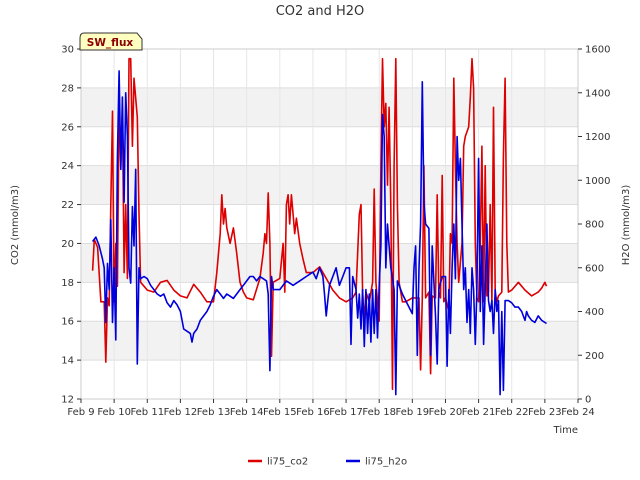 This screenshot has height=480, width=640. I want to click on sw-flux-badge: SW_flux, so click(111, 41).